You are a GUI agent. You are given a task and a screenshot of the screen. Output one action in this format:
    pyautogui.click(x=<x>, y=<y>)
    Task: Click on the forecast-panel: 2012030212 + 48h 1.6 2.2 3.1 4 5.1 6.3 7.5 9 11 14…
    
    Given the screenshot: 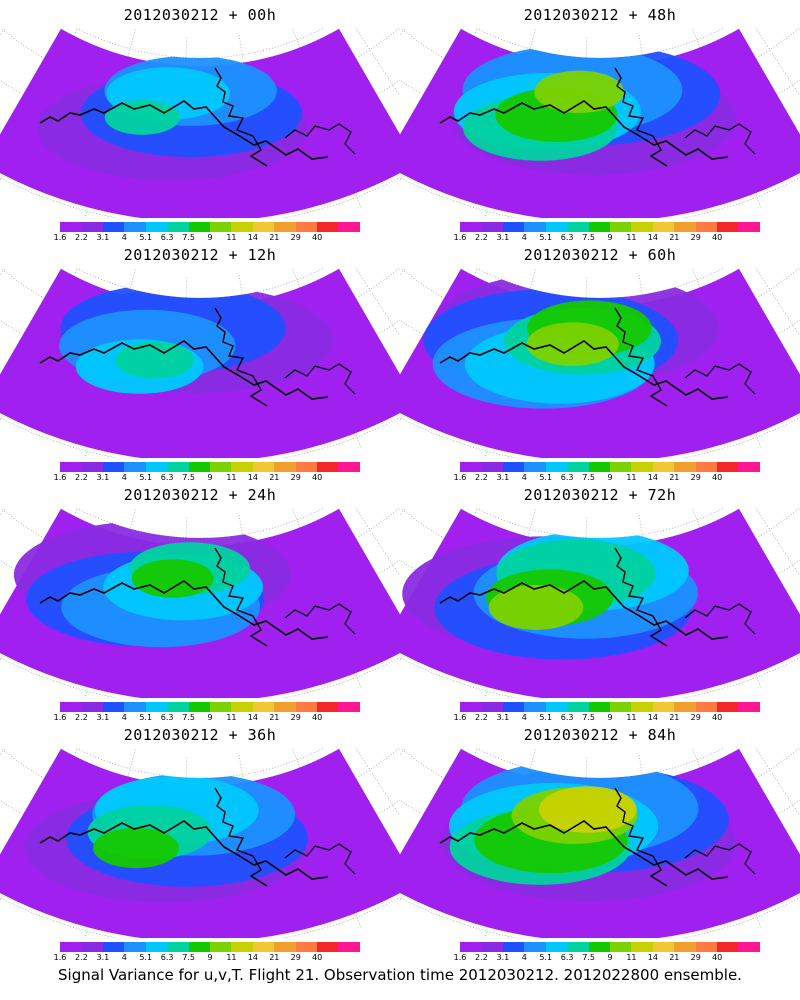 What is the action you would take?
    pyautogui.click(x=600, y=121)
    